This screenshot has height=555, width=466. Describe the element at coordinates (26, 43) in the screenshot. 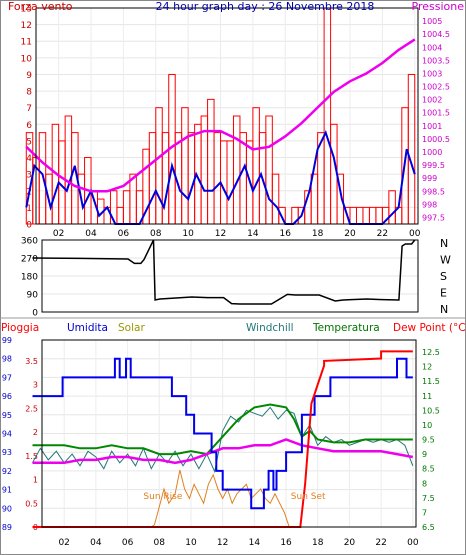

I see `y-tick-left: 11` at that location.